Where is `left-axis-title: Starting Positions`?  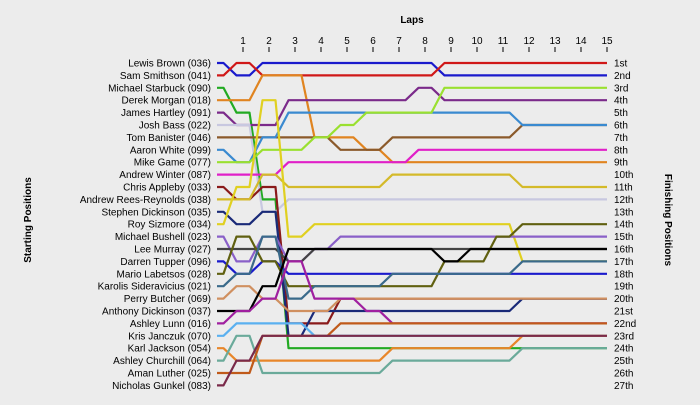
left-axis-title: Starting Positions is located at coordinates (28, 220).